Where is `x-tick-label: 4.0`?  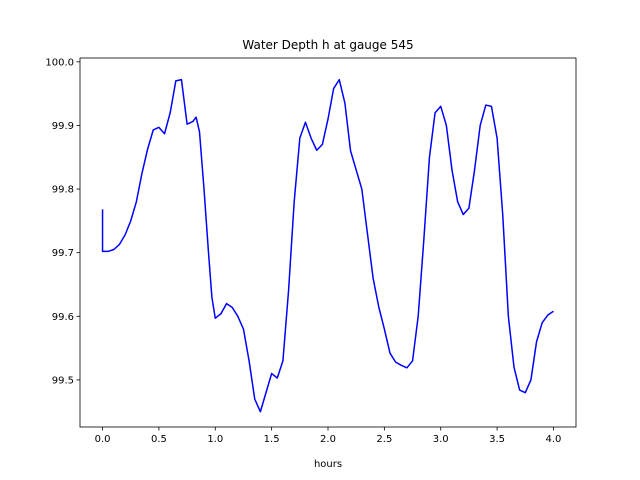 x-tick-label: 4.0 is located at coordinates (554, 439).